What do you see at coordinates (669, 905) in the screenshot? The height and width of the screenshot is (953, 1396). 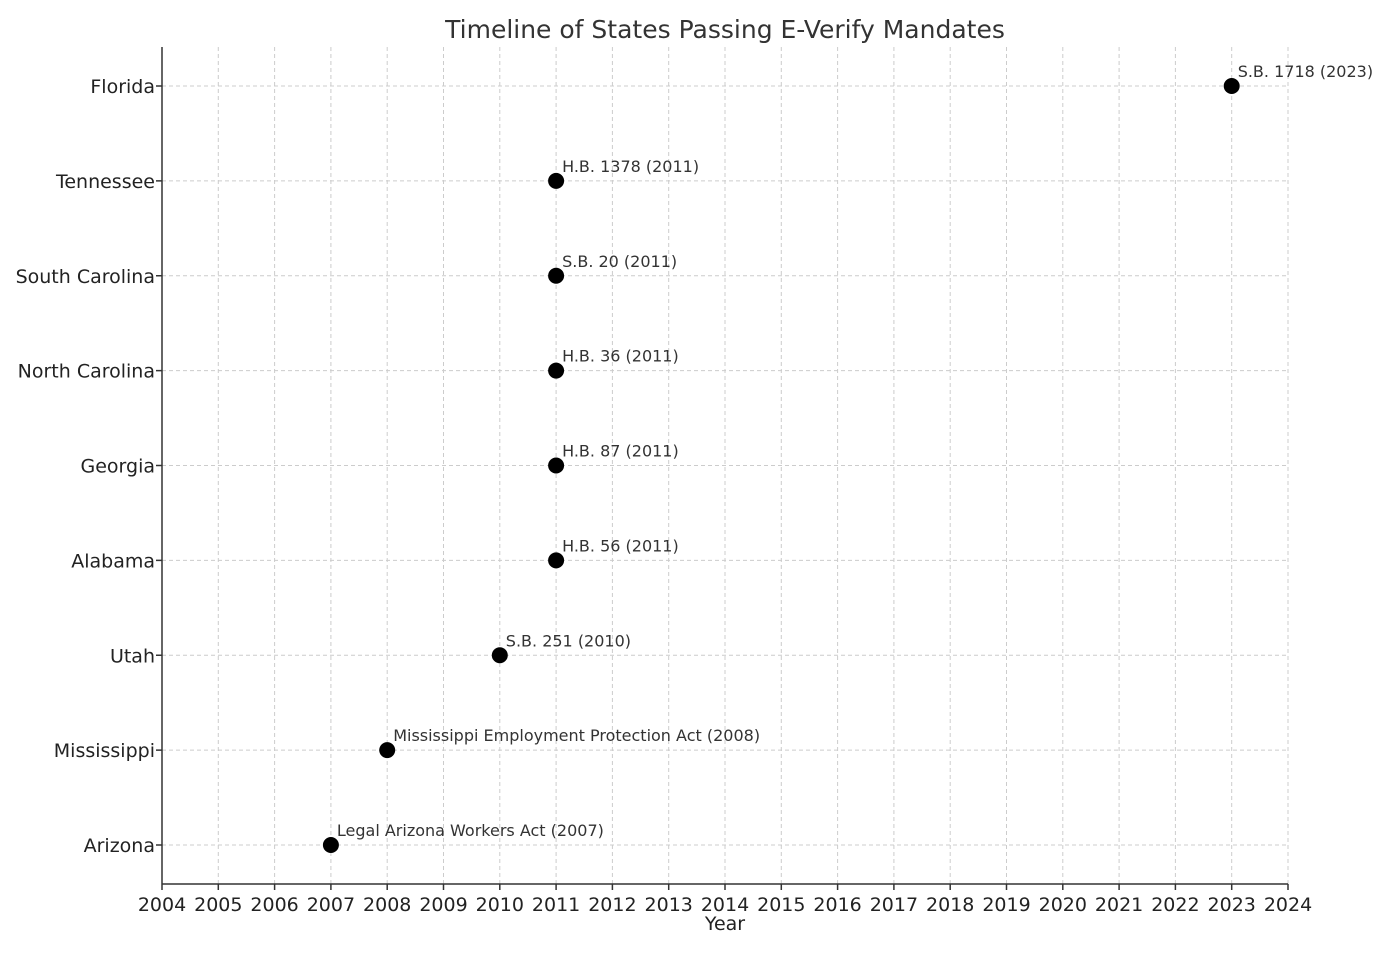 I see `x-tick-label: 2013` at bounding box center [669, 905].